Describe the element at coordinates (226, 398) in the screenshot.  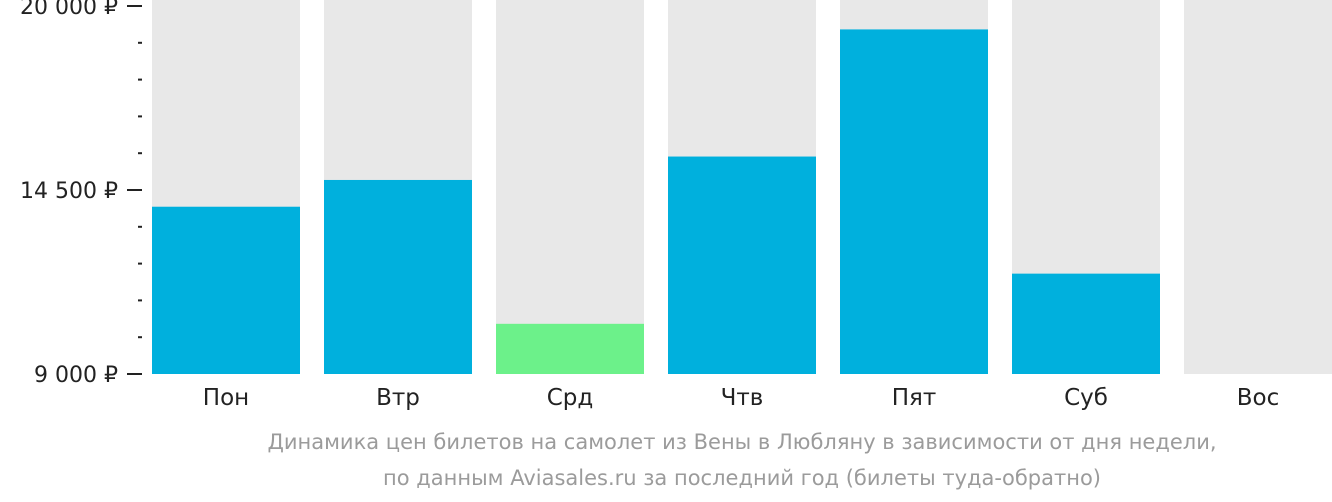
I see `x-tick-label: Пон` at that location.